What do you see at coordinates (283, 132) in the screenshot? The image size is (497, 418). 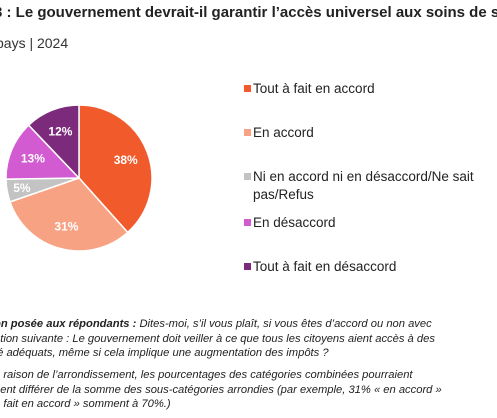 I see `legend-label: En accord` at bounding box center [283, 132].